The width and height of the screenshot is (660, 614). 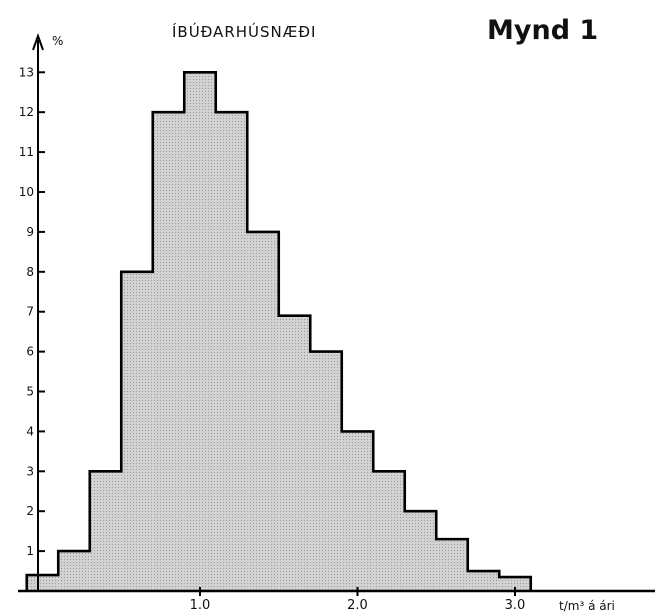 I want to click on chart-title: ÍBÚÐARHÚSNÆÐI, so click(x=244, y=31).